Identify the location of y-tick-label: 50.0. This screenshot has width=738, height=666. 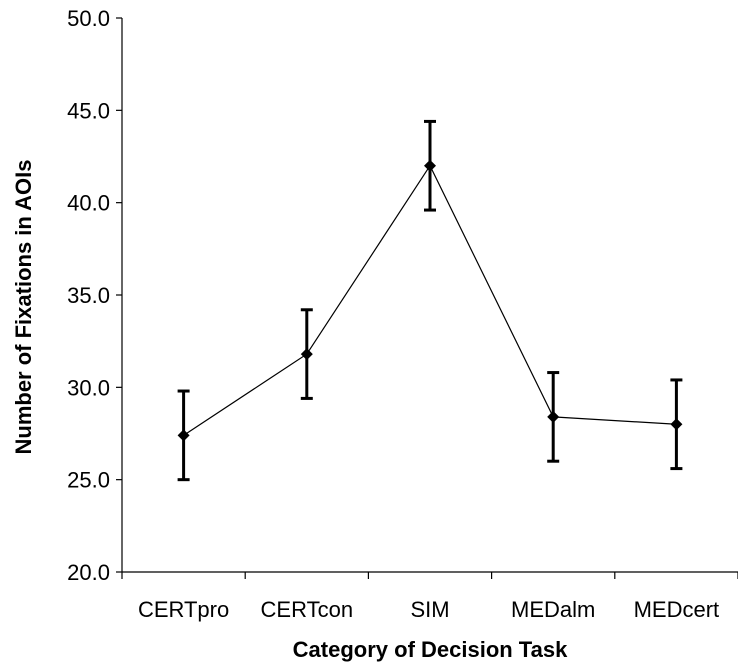
(88, 18).